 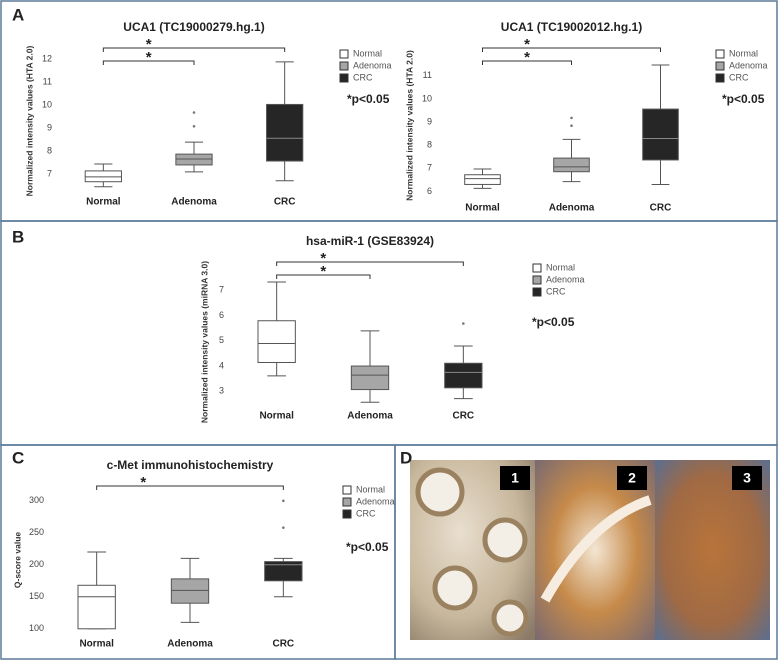 What do you see at coordinates (406, 457) in the screenshot?
I see `panel-label: D` at bounding box center [406, 457].